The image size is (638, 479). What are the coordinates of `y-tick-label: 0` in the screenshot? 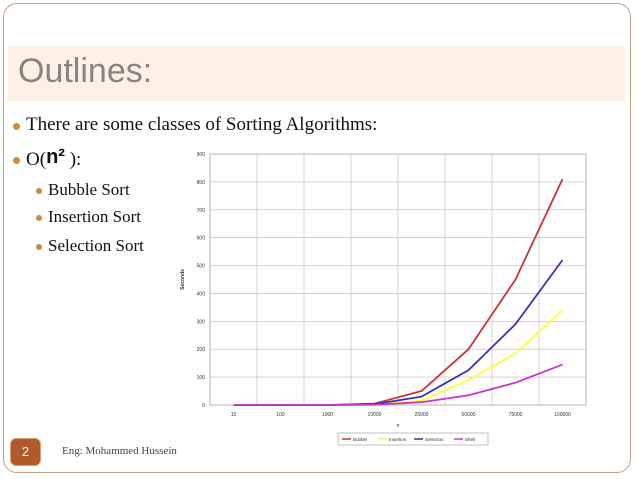 It's located at (203, 406).